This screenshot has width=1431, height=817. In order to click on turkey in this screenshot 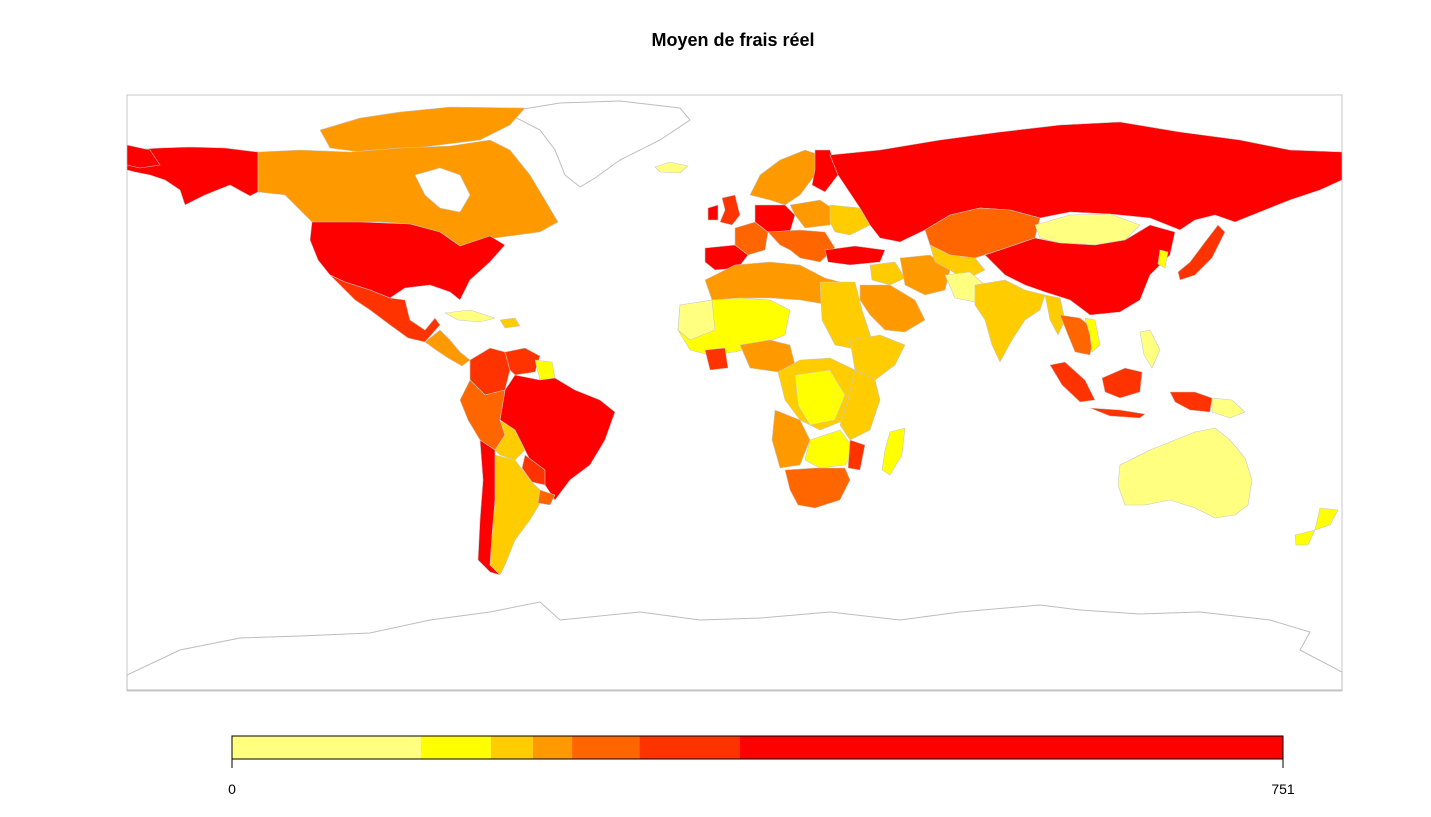, I will do `click(855, 255)`.